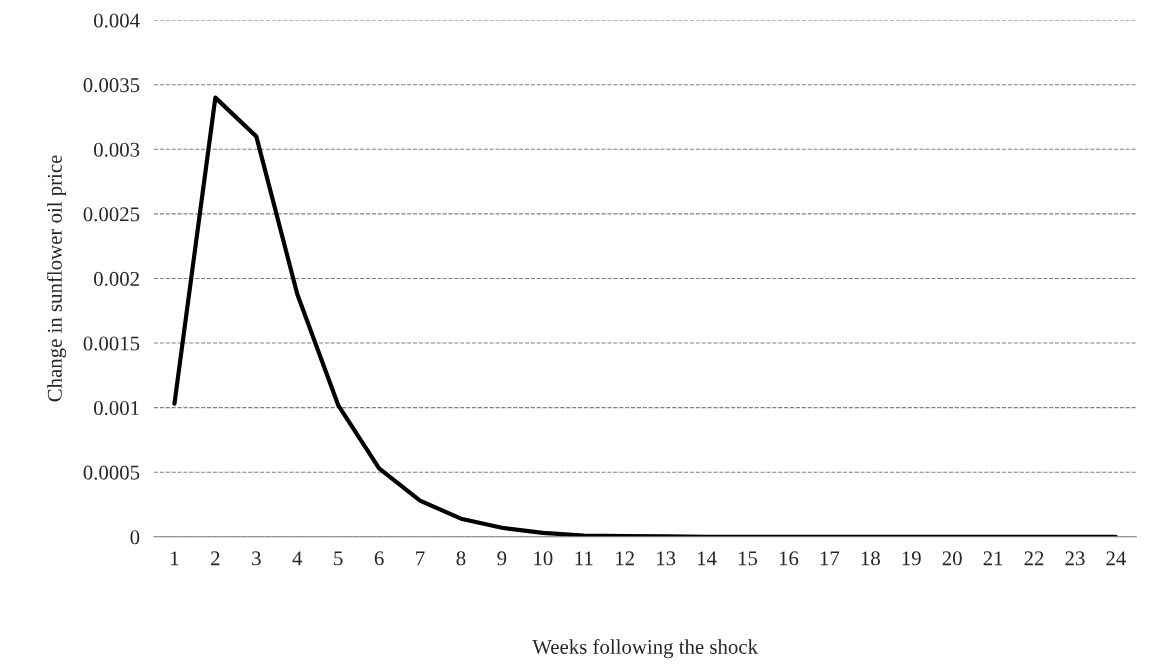  I want to click on x-tick-label: 10, so click(543, 558).